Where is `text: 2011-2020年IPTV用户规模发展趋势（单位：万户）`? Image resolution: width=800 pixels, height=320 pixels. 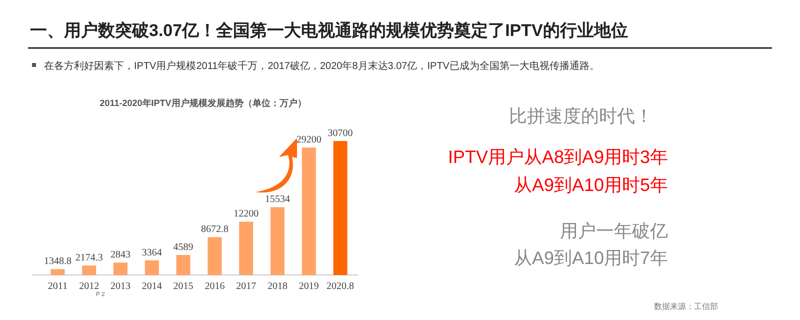 text: 2011-2020年IPTV用户规模发展趋势（单位：万户） is located at coordinates (203, 103).